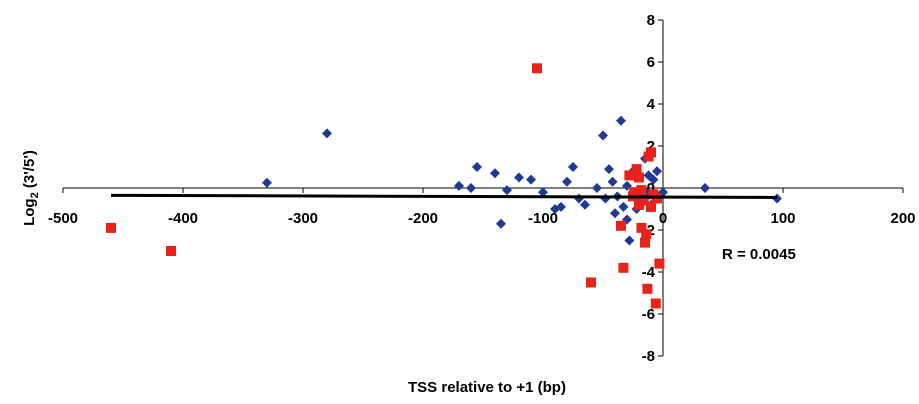  What do you see at coordinates (29, 212) in the screenshot?
I see `y-axis-title-main: Log` at bounding box center [29, 212].